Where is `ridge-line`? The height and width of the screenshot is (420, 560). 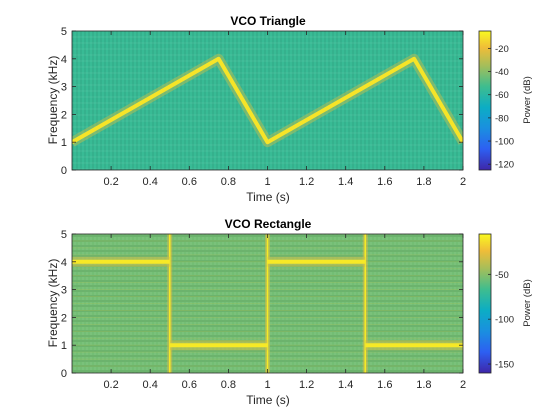
ridge-line is located at coordinates (267, 100).